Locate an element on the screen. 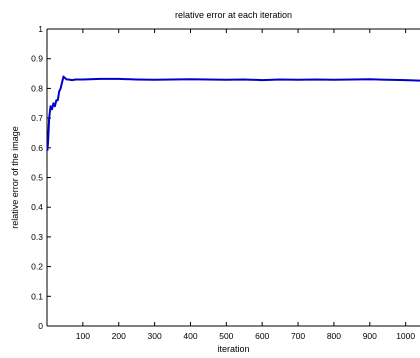 The height and width of the screenshot is (358, 420). x-tick-label: 800 is located at coordinates (334, 336).